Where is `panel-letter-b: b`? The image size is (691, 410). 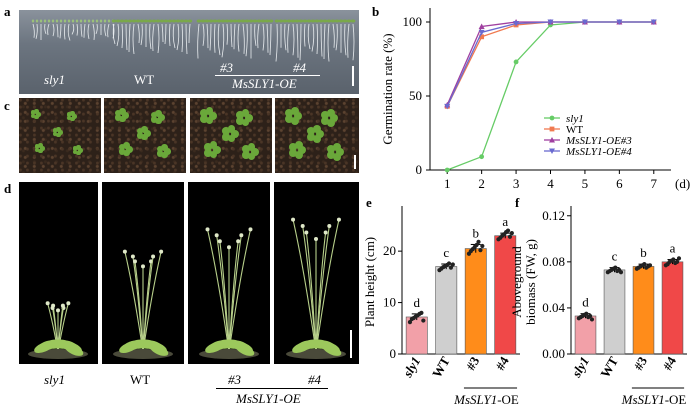 panel-letter-b: b is located at coordinates (376, 11).